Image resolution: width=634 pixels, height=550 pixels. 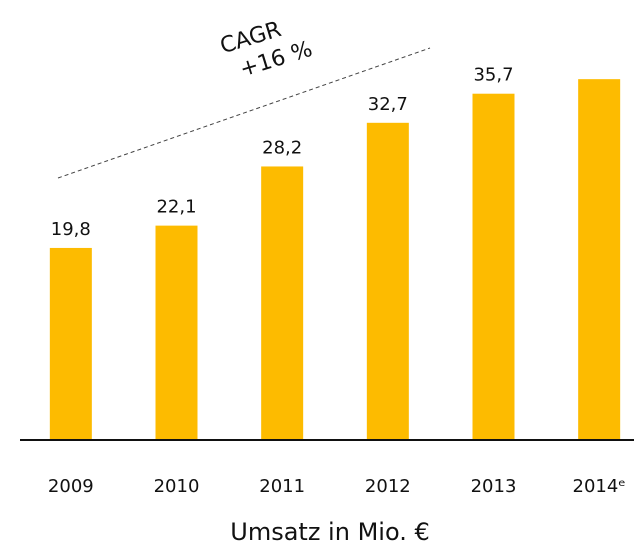 I want to click on x-tick-label: 2014ᵉ, so click(x=599, y=486).